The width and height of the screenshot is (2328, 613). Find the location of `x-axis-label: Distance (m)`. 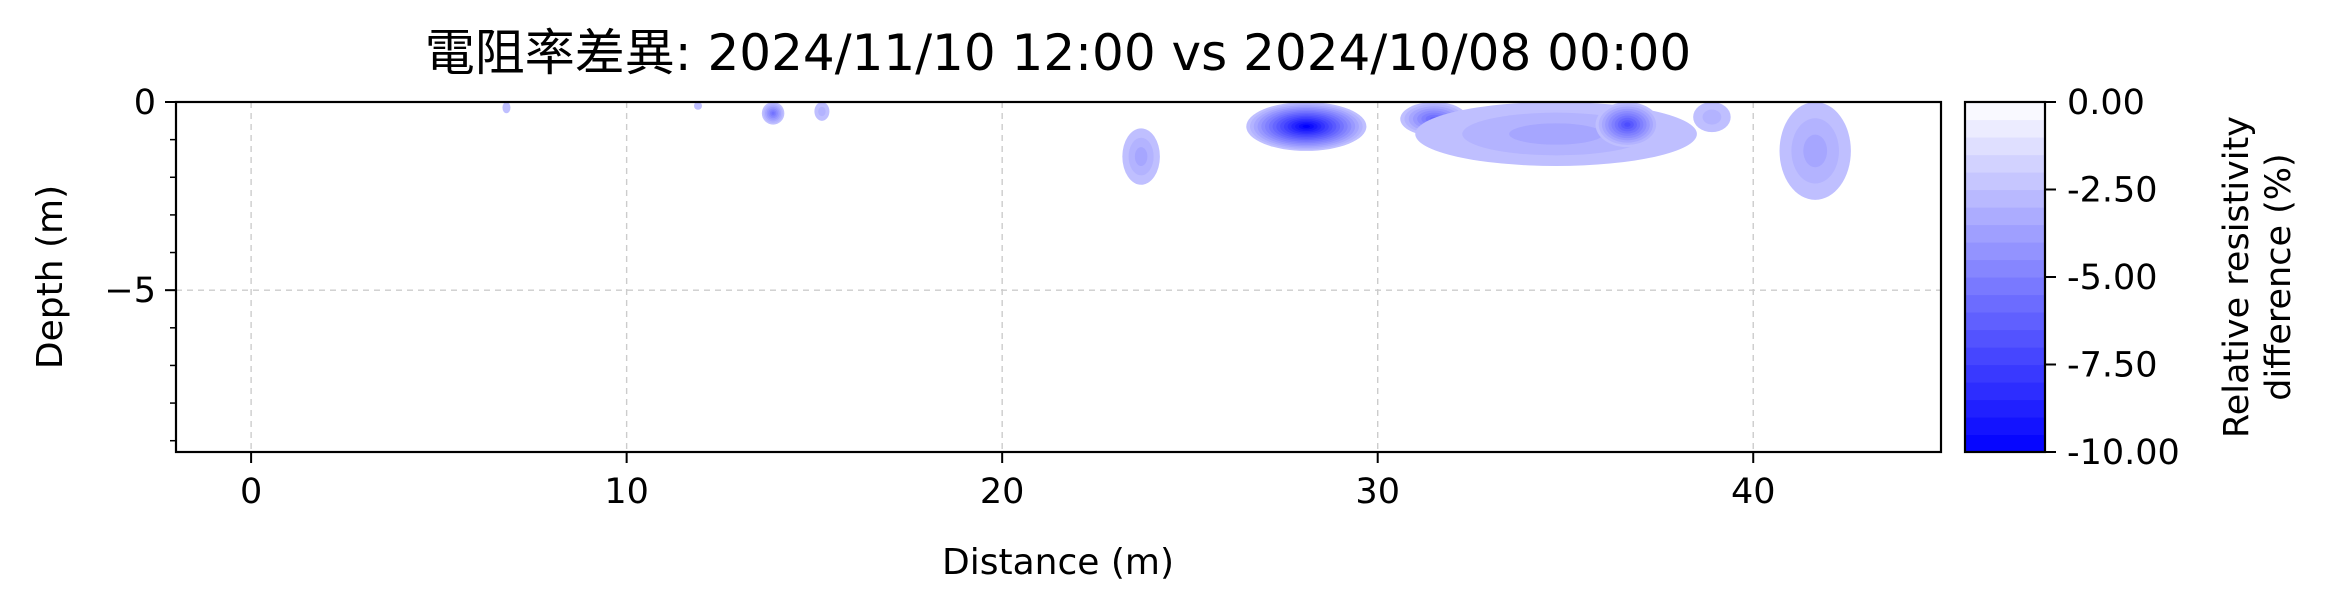

x-axis-label: Distance (m) is located at coordinates (1058, 562).